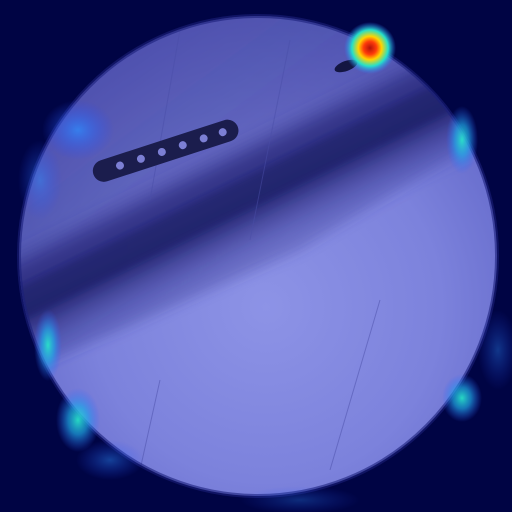 The image size is (512, 512). What do you see at coordinates (171, 149) in the screenshot?
I see `plate-holes` at bounding box center [171, 149].